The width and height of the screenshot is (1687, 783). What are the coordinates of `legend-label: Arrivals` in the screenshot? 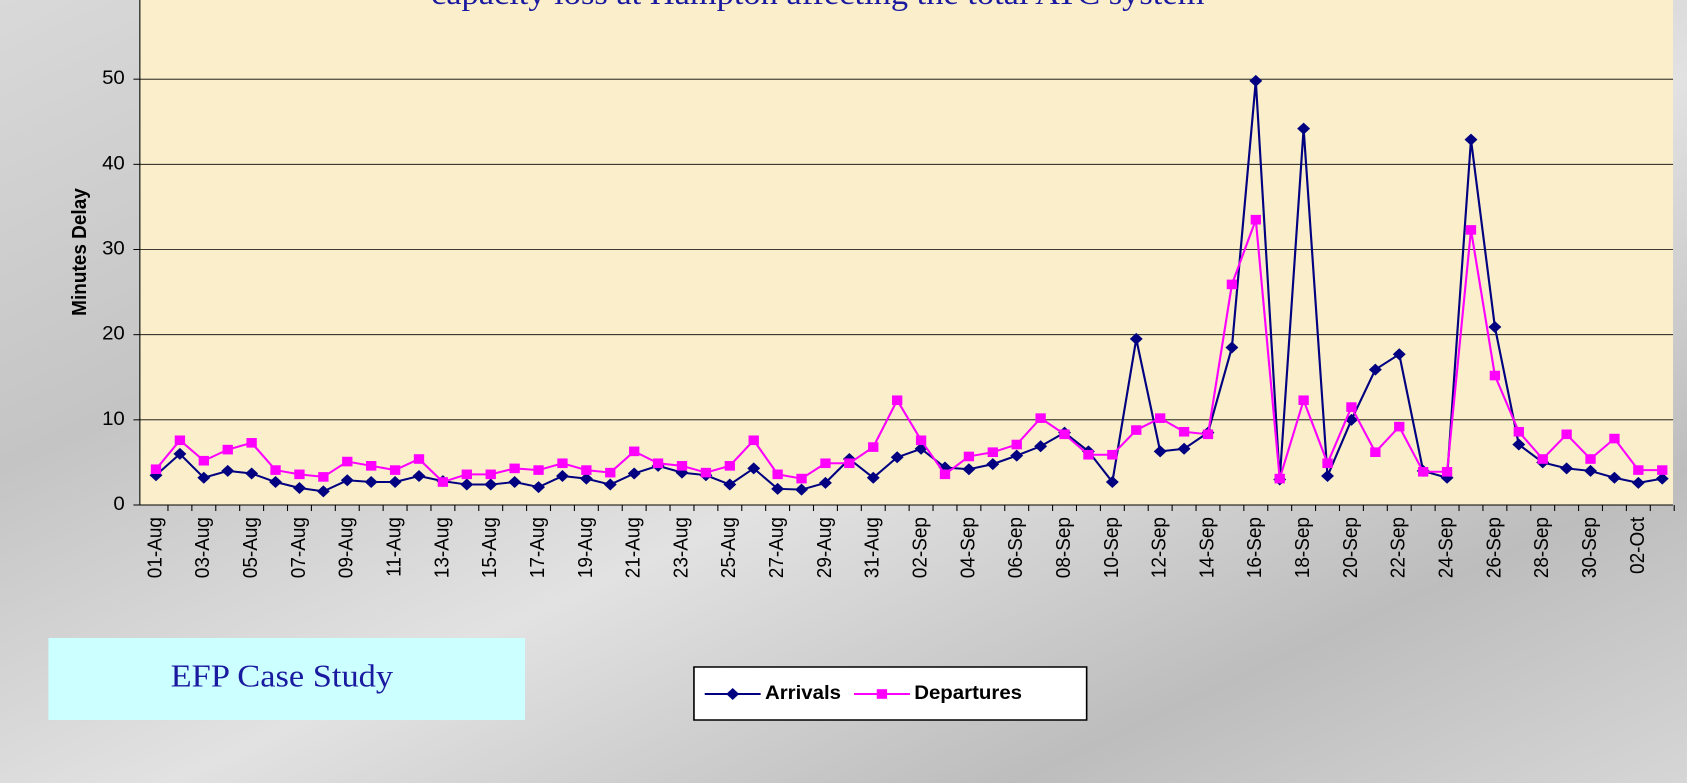 It's located at (803, 693).